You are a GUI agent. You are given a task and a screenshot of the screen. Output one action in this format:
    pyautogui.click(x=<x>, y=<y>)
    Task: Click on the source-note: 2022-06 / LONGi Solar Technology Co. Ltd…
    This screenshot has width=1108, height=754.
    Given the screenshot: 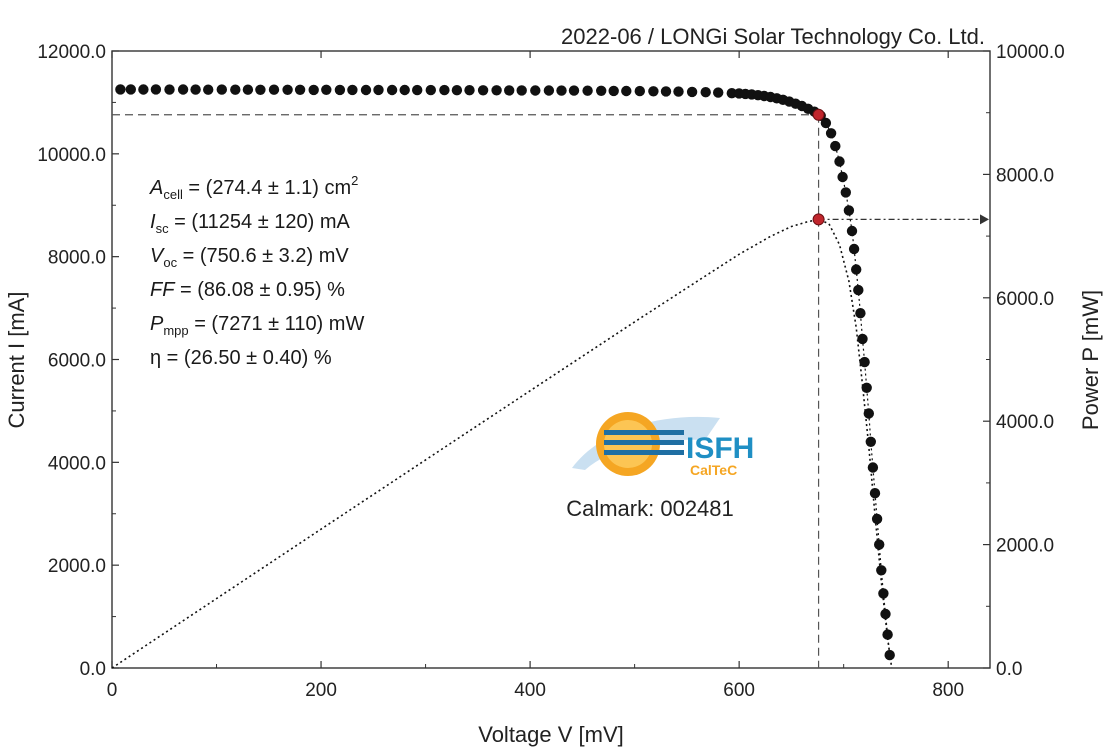 What is the action you would take?
    pyautogui.click(x=773, y=36)
    